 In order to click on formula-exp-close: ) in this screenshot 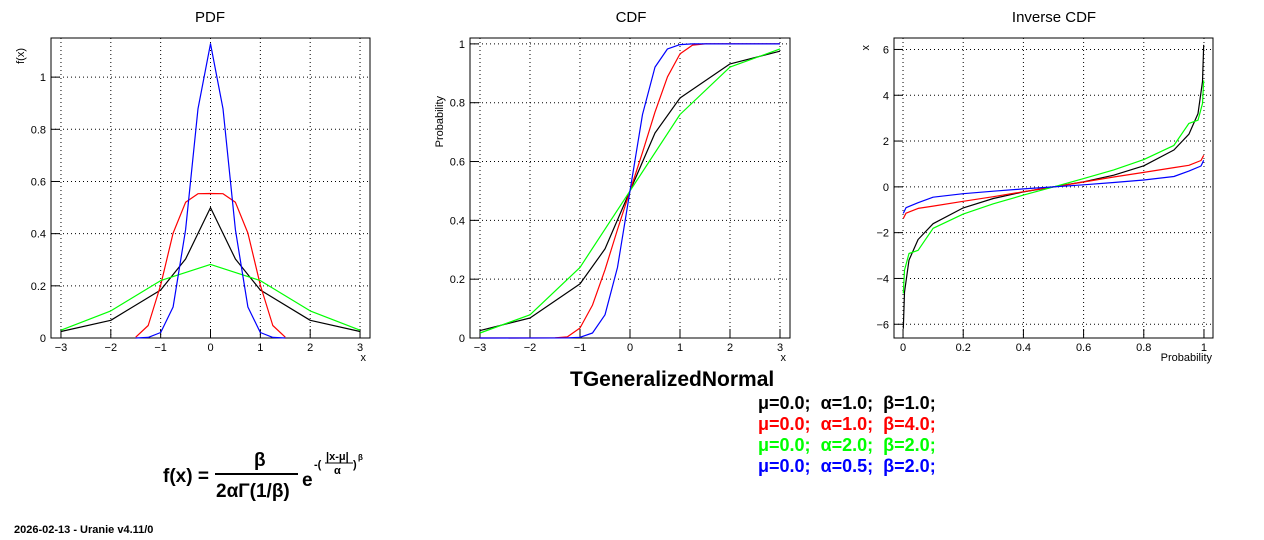, I will do `click(355, 465)`.